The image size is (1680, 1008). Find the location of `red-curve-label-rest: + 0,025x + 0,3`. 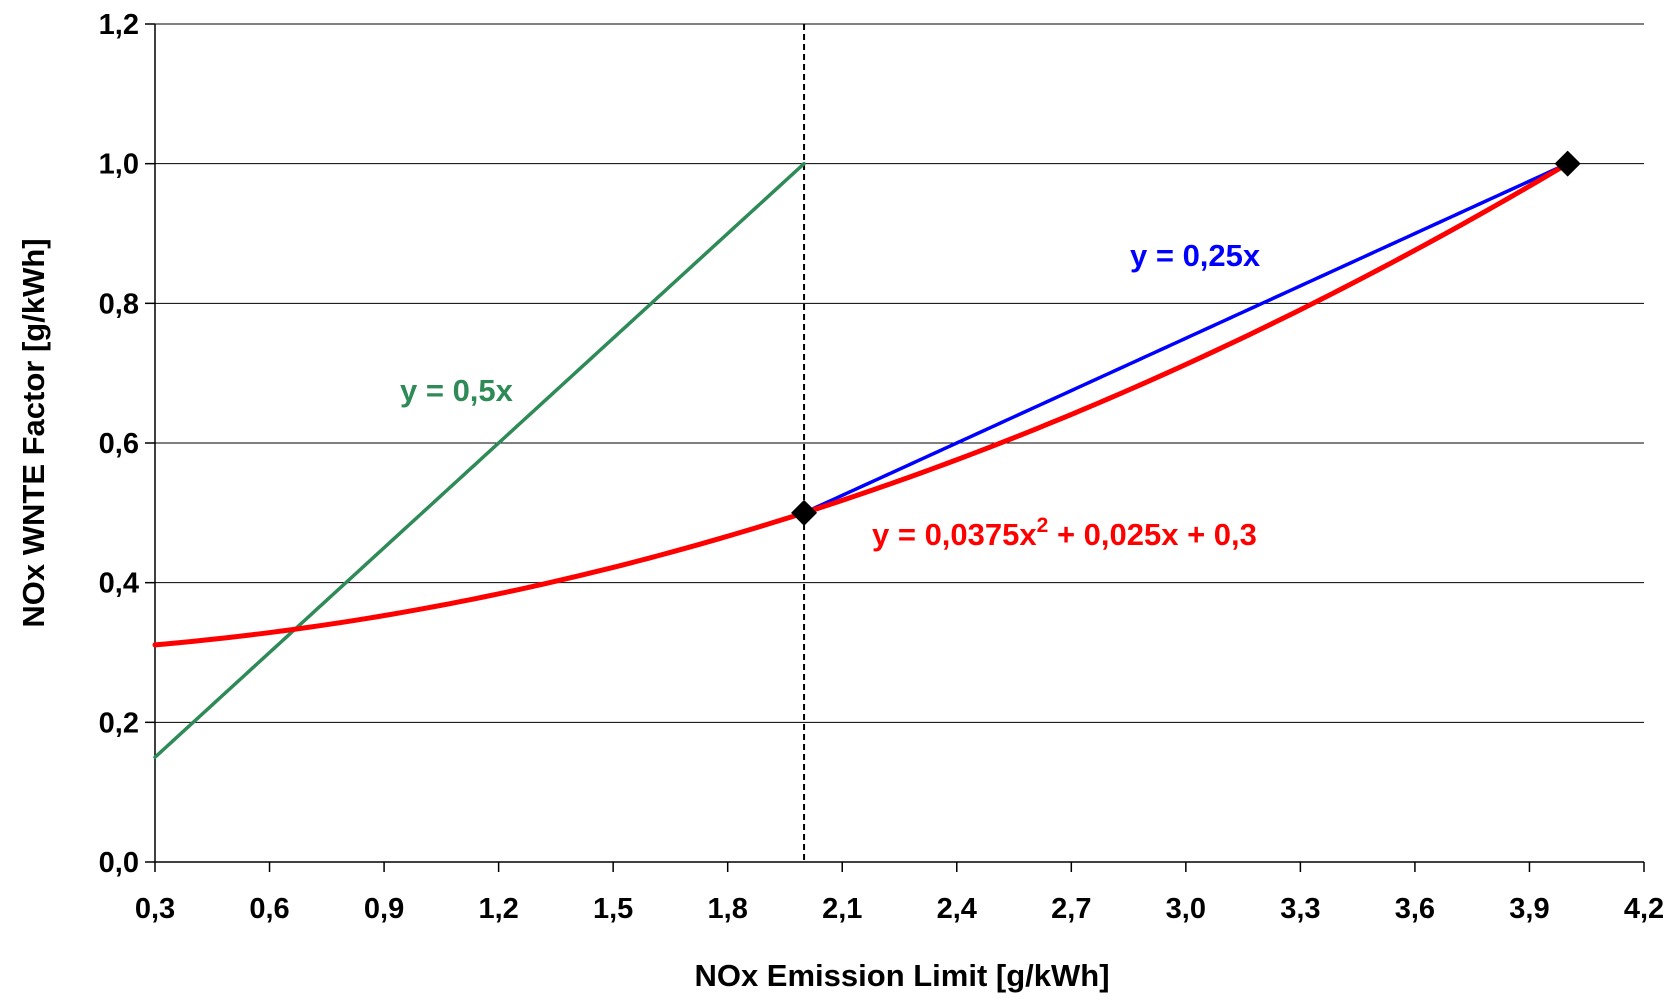

red-curve-label-rest: + 0,025x + 0,3 is located at coordinates (1152, 534).